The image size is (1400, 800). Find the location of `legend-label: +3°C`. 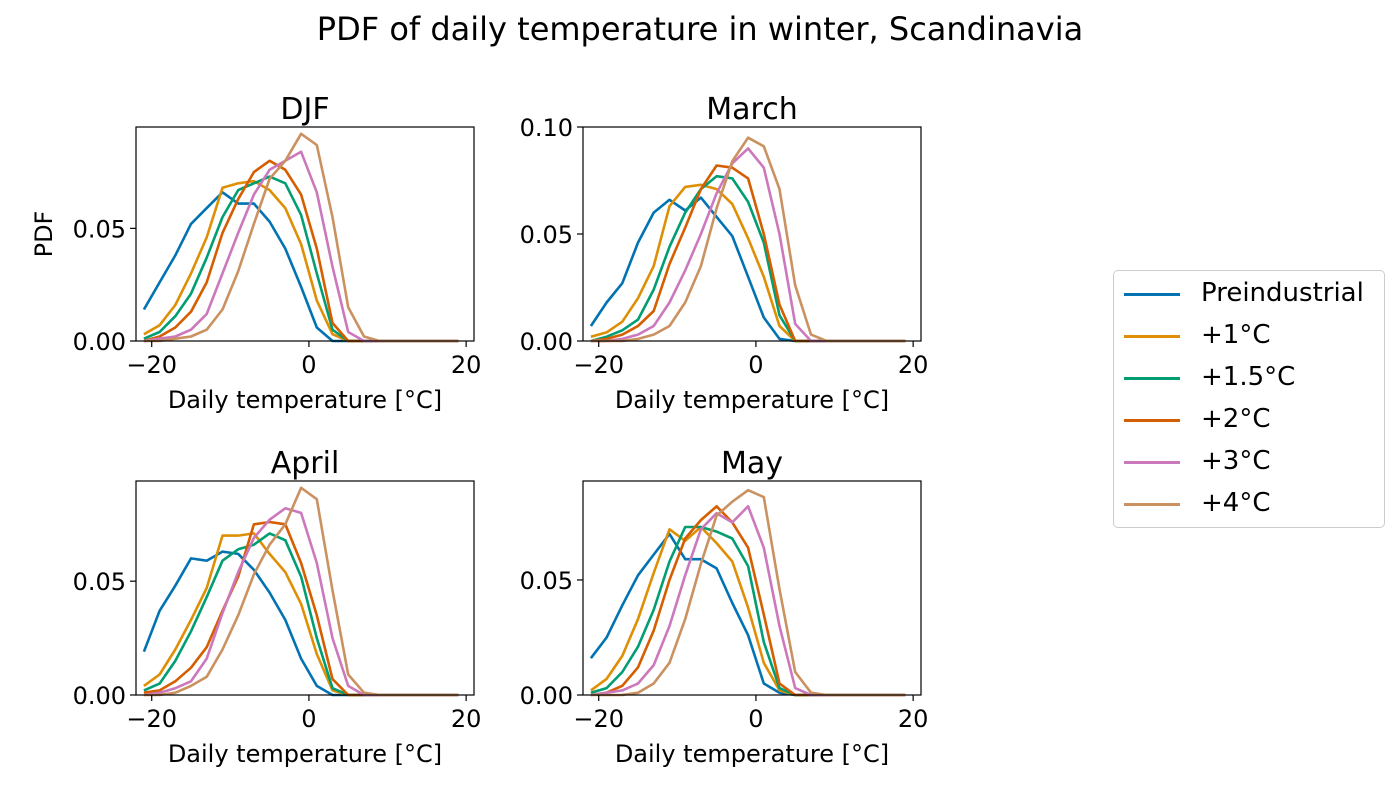

legend-label: +3°C is located at coordinates (1236, 461).